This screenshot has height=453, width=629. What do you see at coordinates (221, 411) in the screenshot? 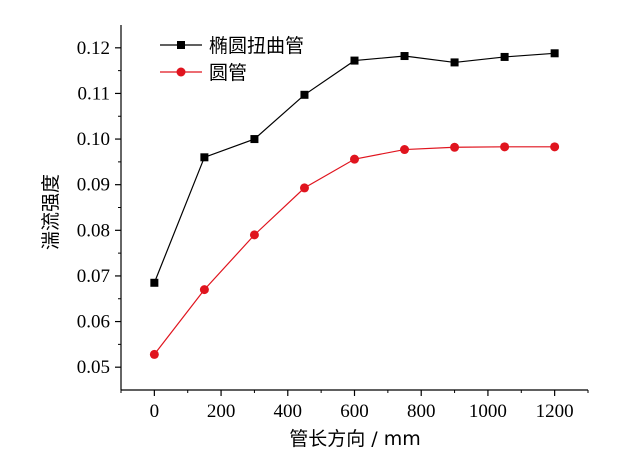
I see `x-tick-label: 200` at bounding box center [221, 411].